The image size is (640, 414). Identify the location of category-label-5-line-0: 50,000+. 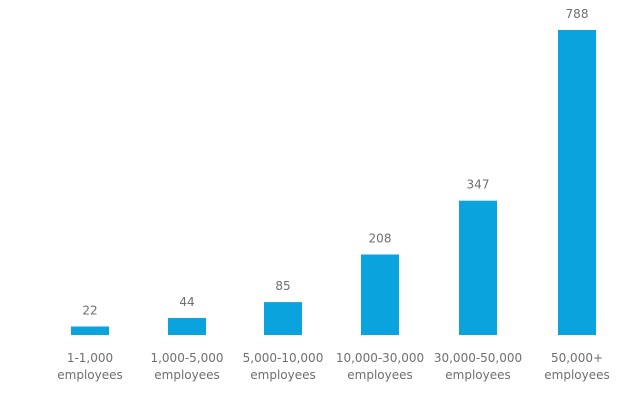
(577, 358).